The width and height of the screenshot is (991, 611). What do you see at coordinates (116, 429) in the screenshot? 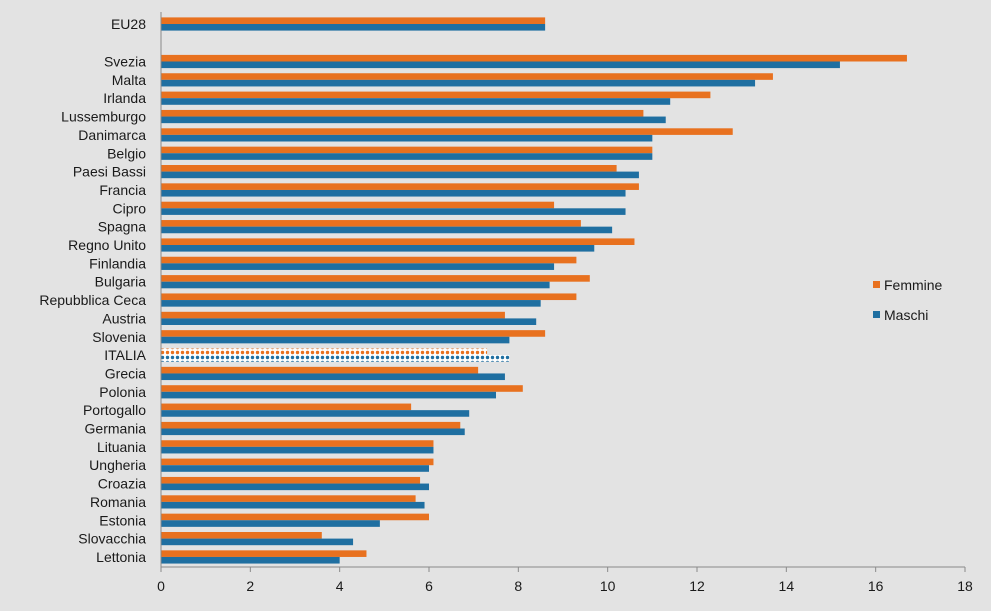
I see `category-label-germania: Germania` at bounding box center [116, 429].